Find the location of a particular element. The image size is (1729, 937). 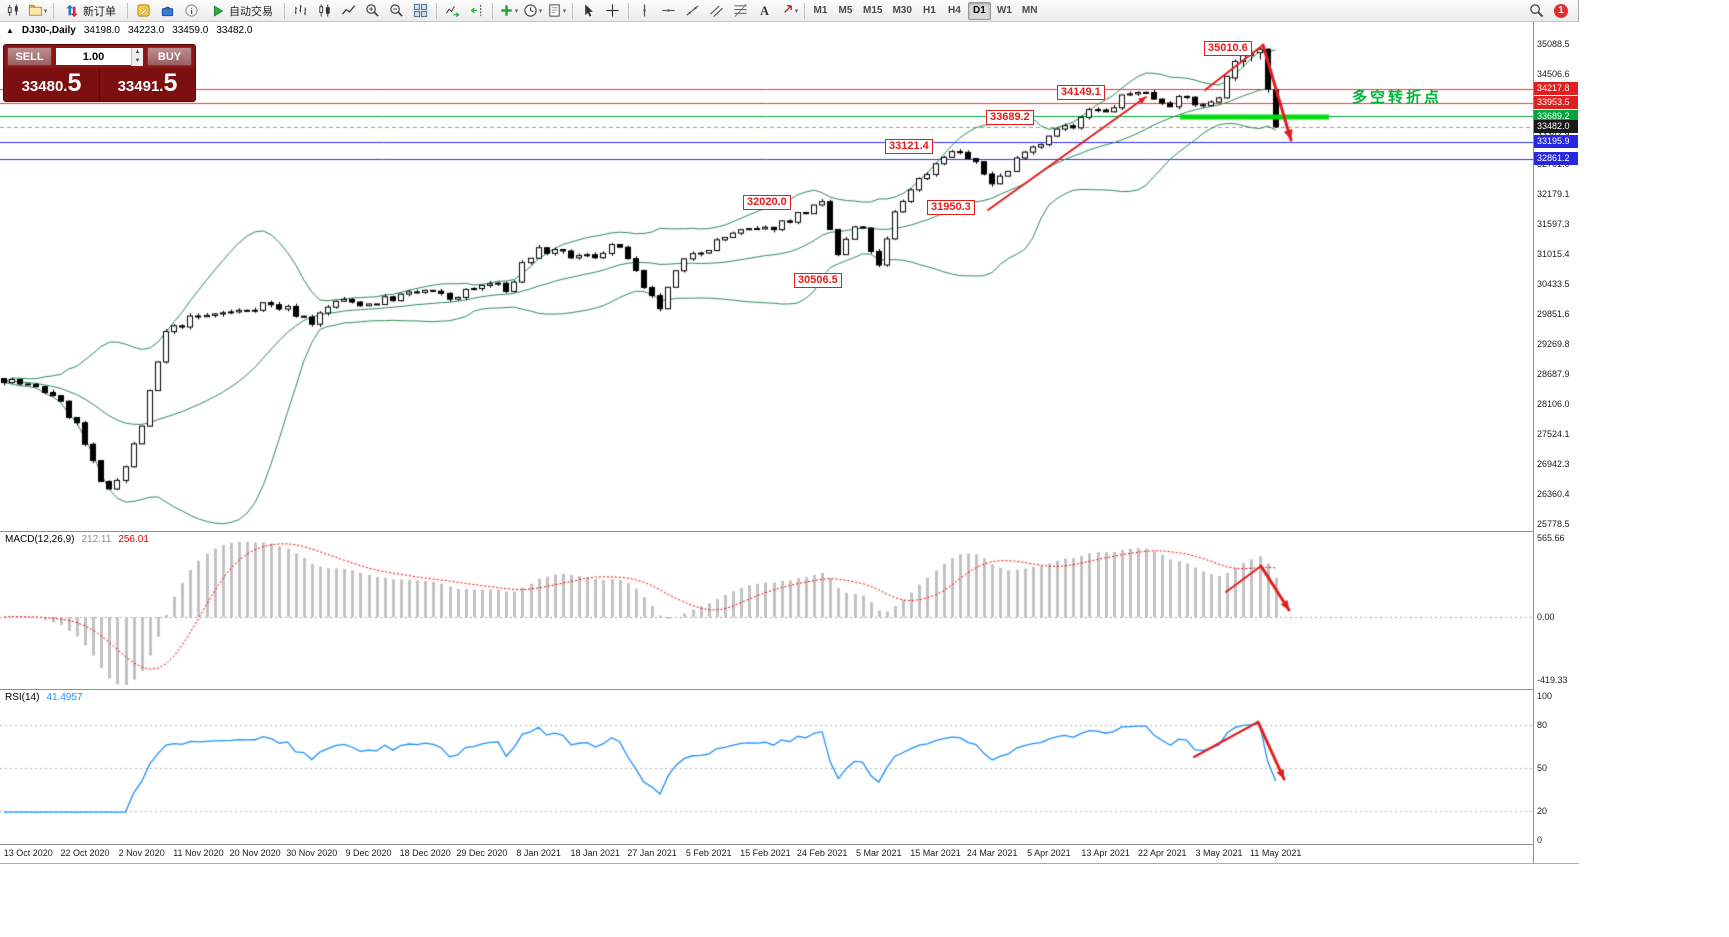

ask-price-main: 33491. is located at coordinates (140, 86).